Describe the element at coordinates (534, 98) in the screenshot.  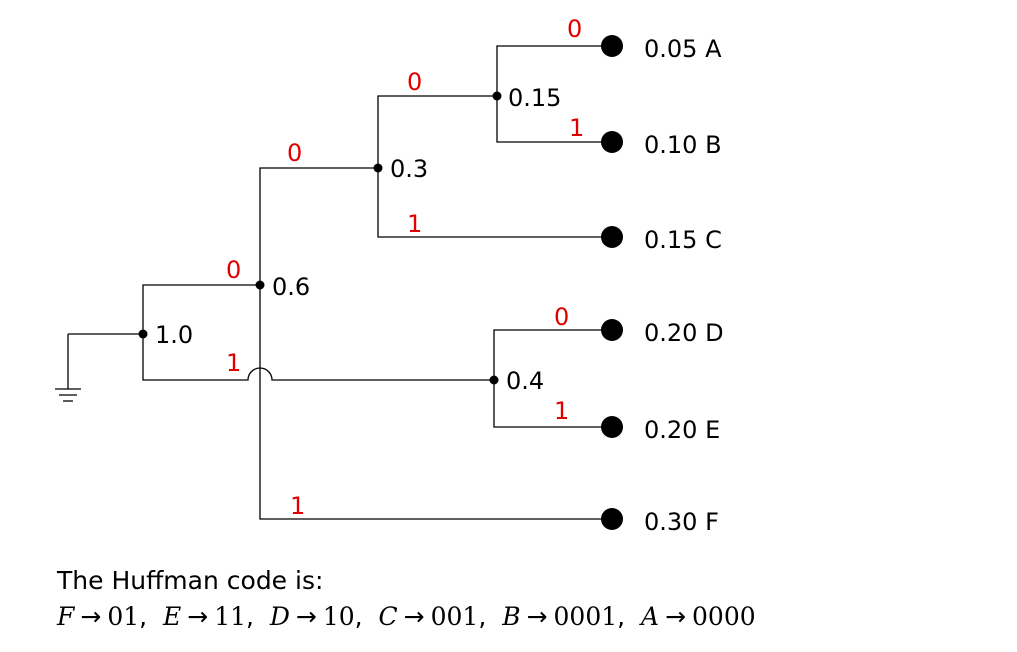
I see `node-value-015: 0.15` at that location.